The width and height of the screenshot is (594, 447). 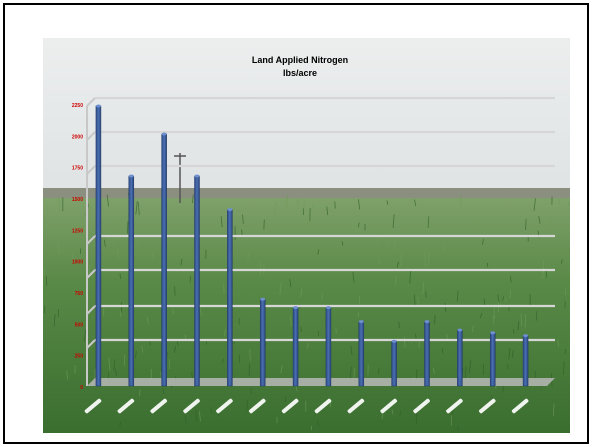 I want to click on y-tick-label: 1750, so click(x=77, y=169).